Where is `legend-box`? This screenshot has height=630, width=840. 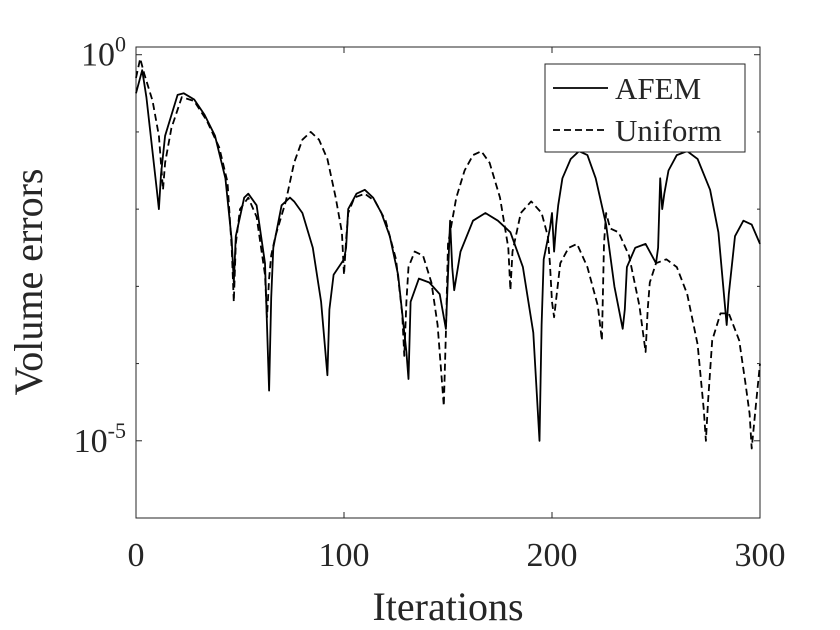 legend-box is located at coordinates (645, 108).